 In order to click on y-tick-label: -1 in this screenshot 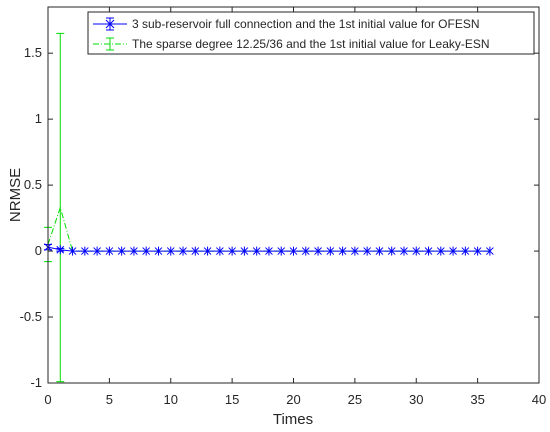, I will do `click(36, 382)`.